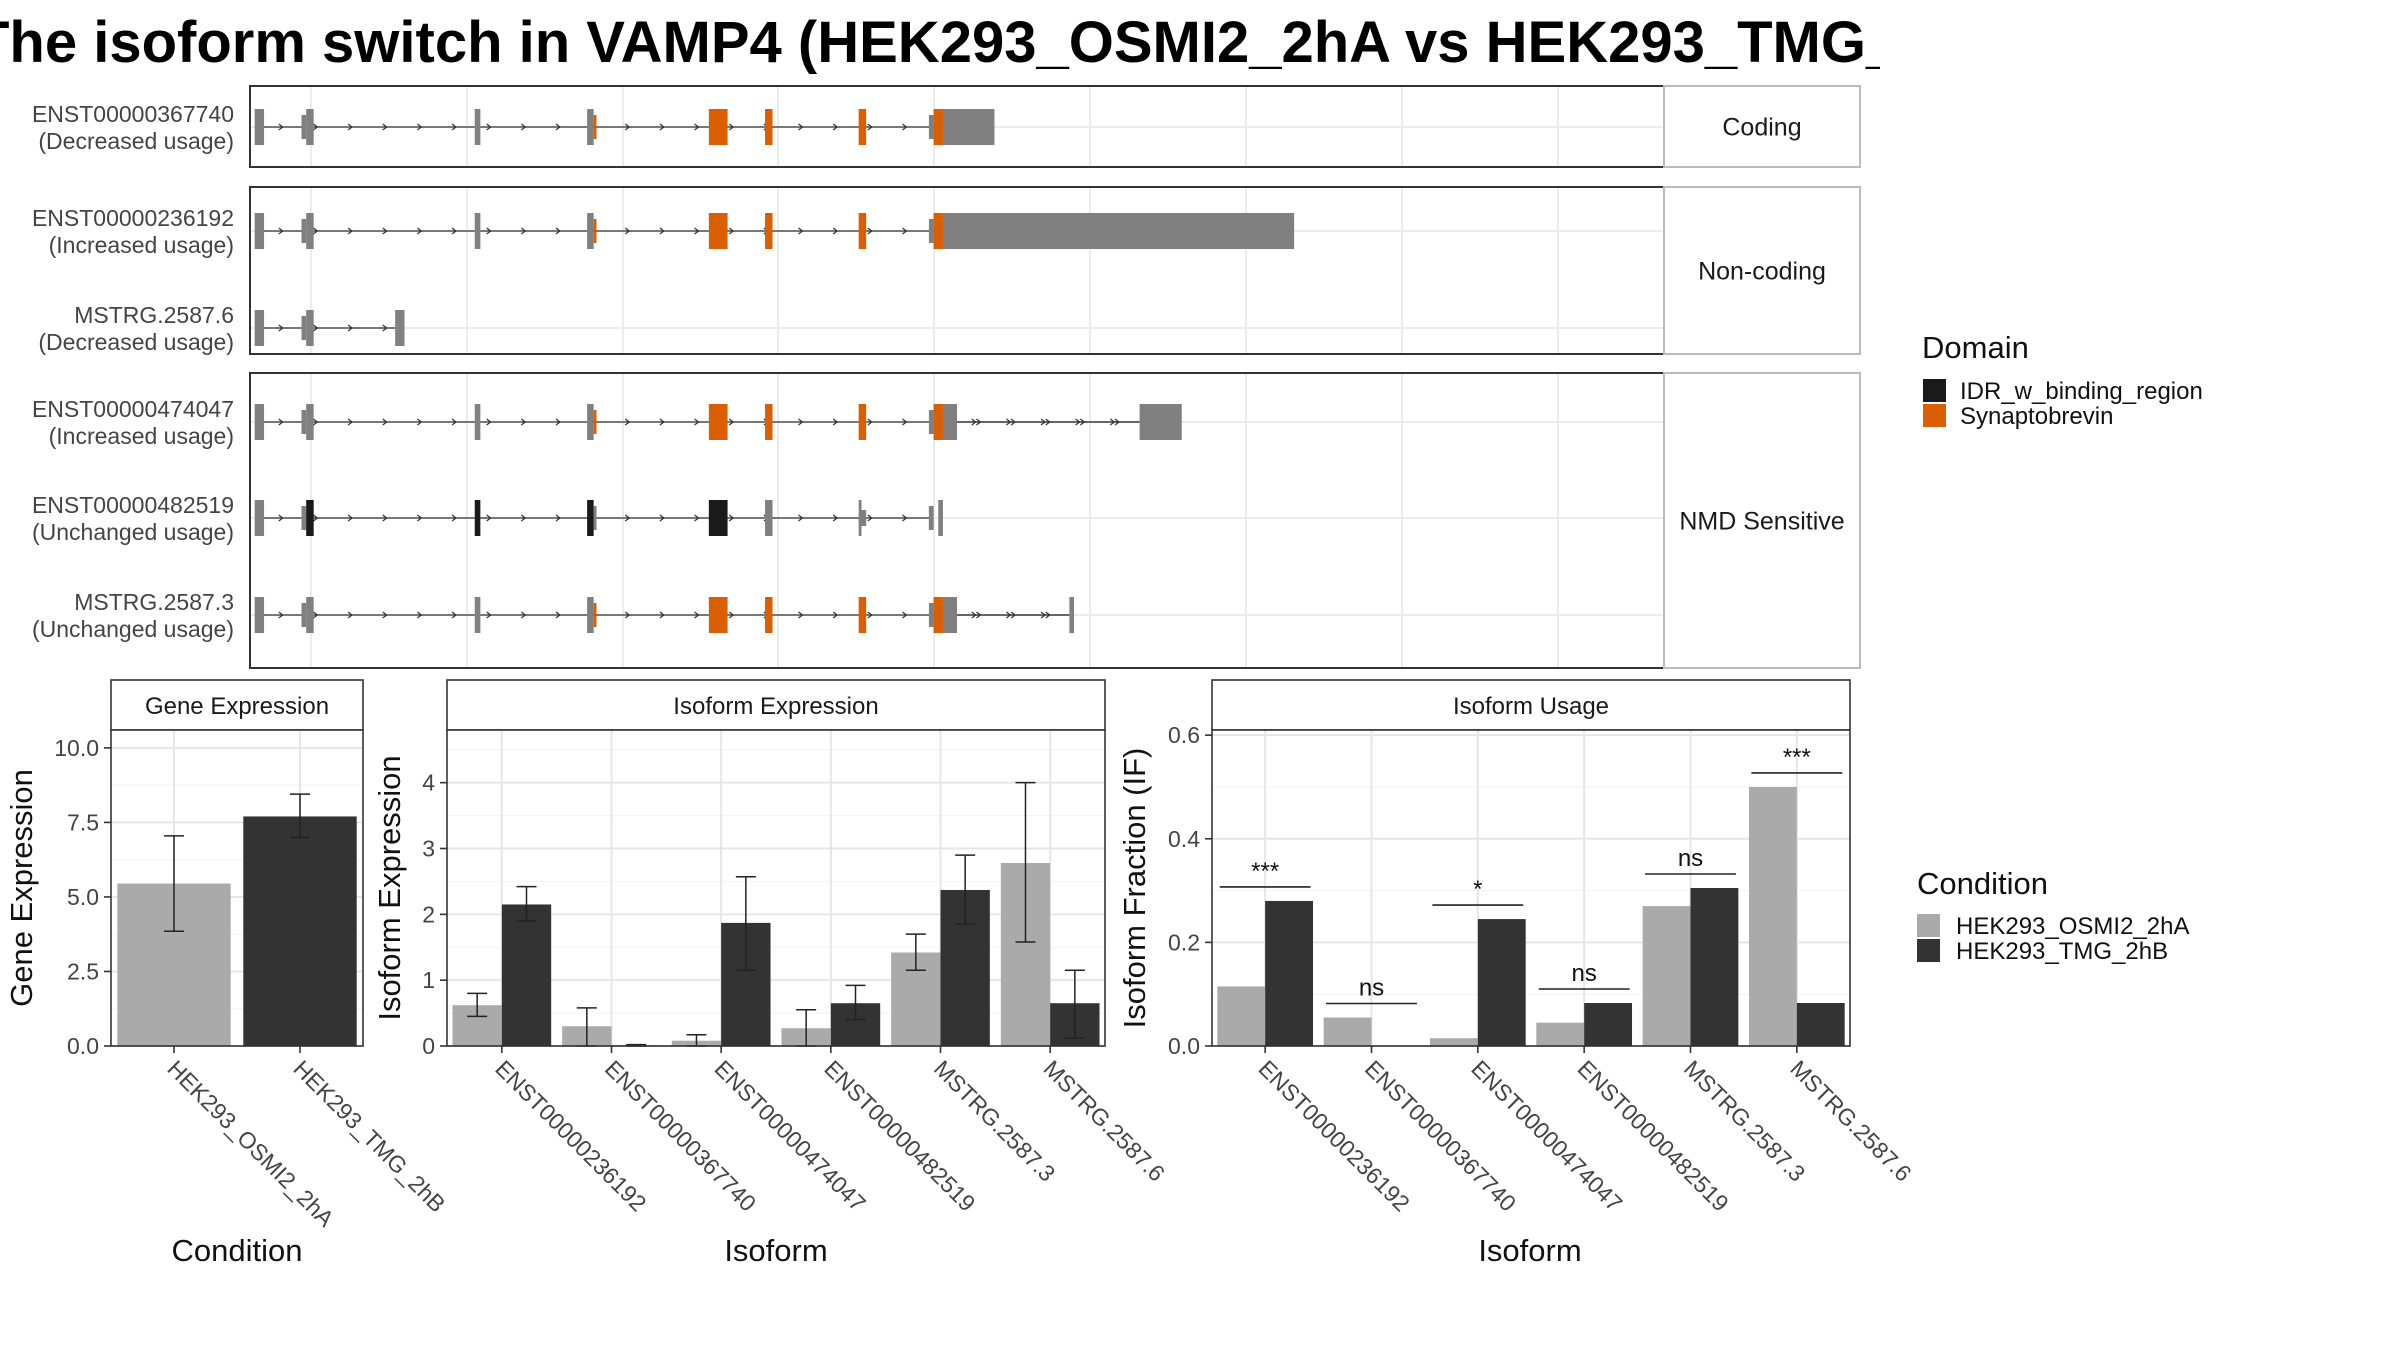 Image resolution: width=2400 pixels, height=1350 pixels. I want to click on transcript-label: ENST00000482519, so click(133, 505).